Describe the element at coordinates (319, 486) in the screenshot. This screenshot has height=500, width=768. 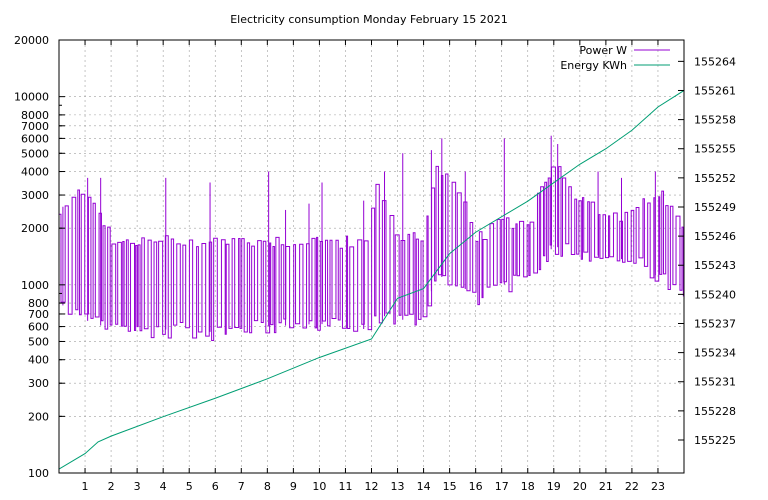
I see `x-tick-label: 10` at that location.